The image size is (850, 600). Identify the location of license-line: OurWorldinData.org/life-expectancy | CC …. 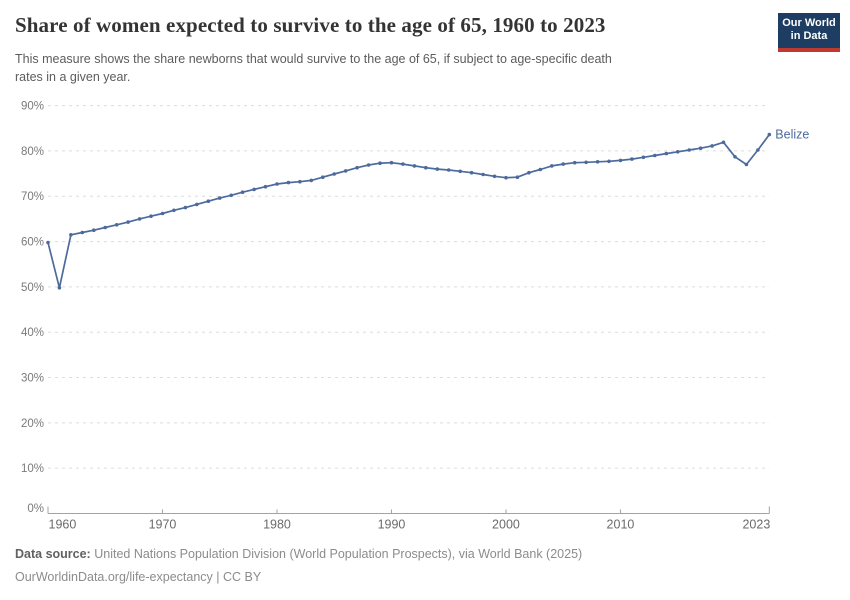
(138, 577).